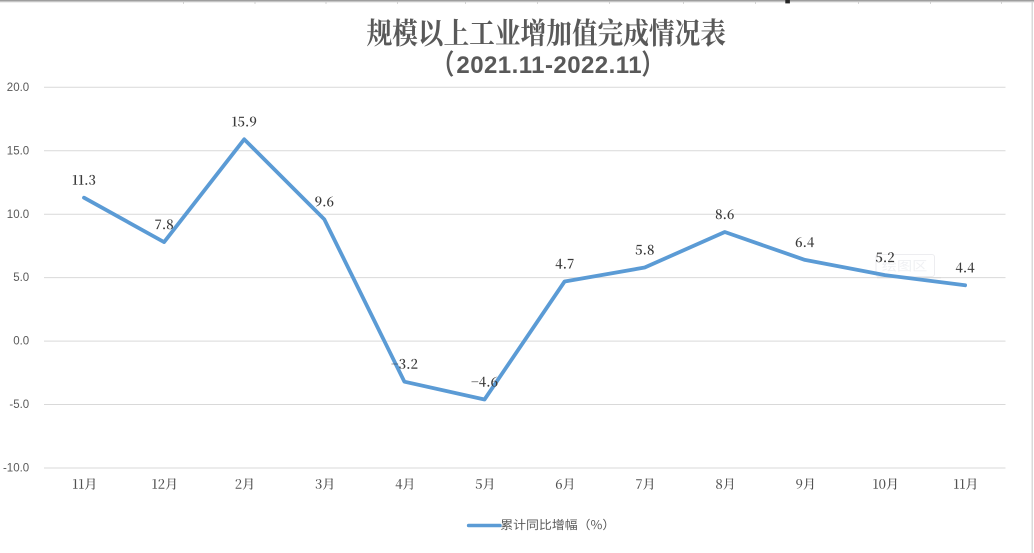 This screenshot has height=553, width=1034. What do you see at coordinates (21, 278) in the screenshot?
I see `svg-text: 5.0` at bounding box center [21, 278].